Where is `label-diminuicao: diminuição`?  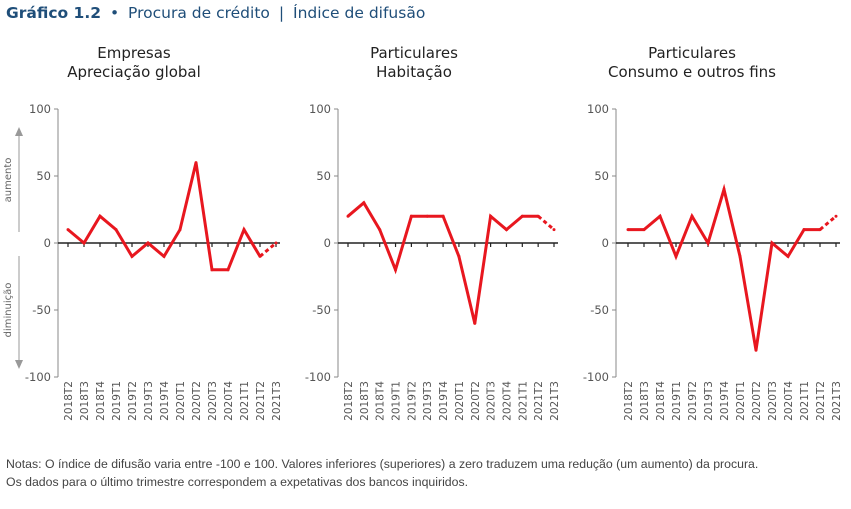 label-diminuicao: diminuição is located at coordinates (8, 310).